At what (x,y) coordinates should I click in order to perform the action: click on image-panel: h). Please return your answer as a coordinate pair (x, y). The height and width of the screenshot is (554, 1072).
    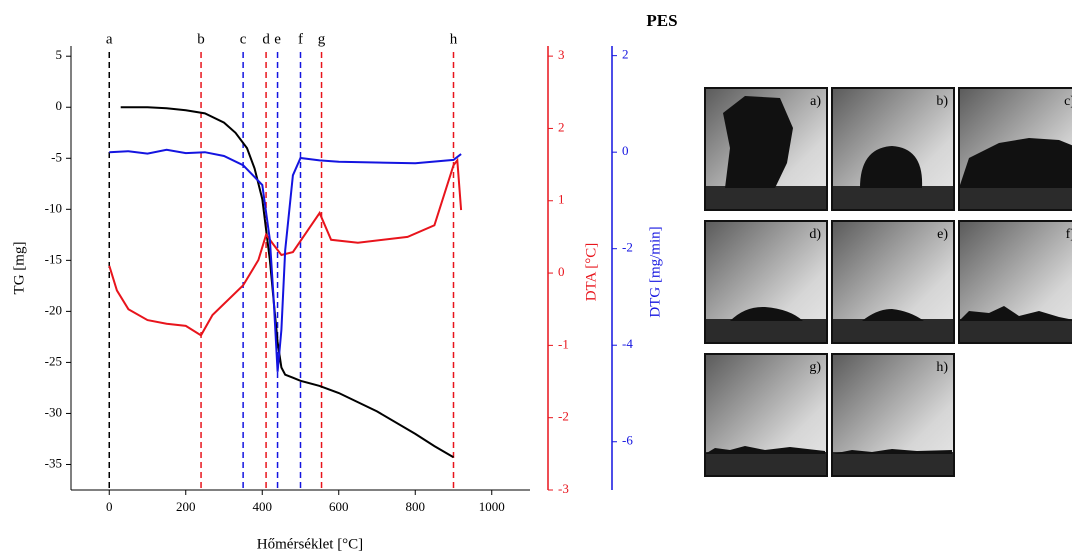
    Looking at the image, I should click on (893, 415).